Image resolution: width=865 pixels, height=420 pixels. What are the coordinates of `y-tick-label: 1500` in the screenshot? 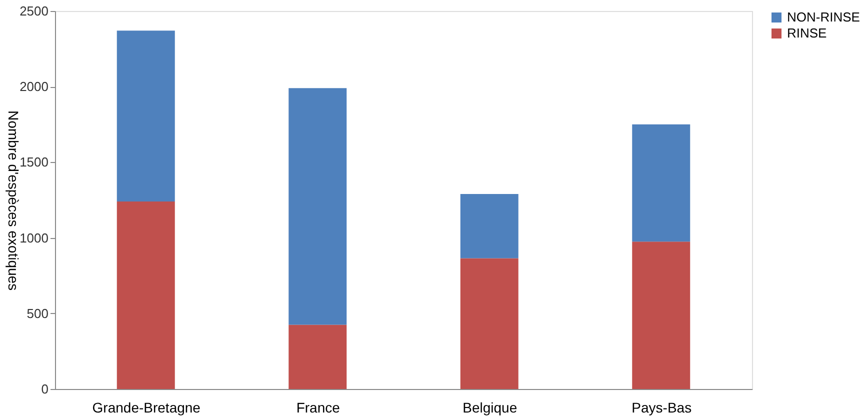 It's located at (34, 162).